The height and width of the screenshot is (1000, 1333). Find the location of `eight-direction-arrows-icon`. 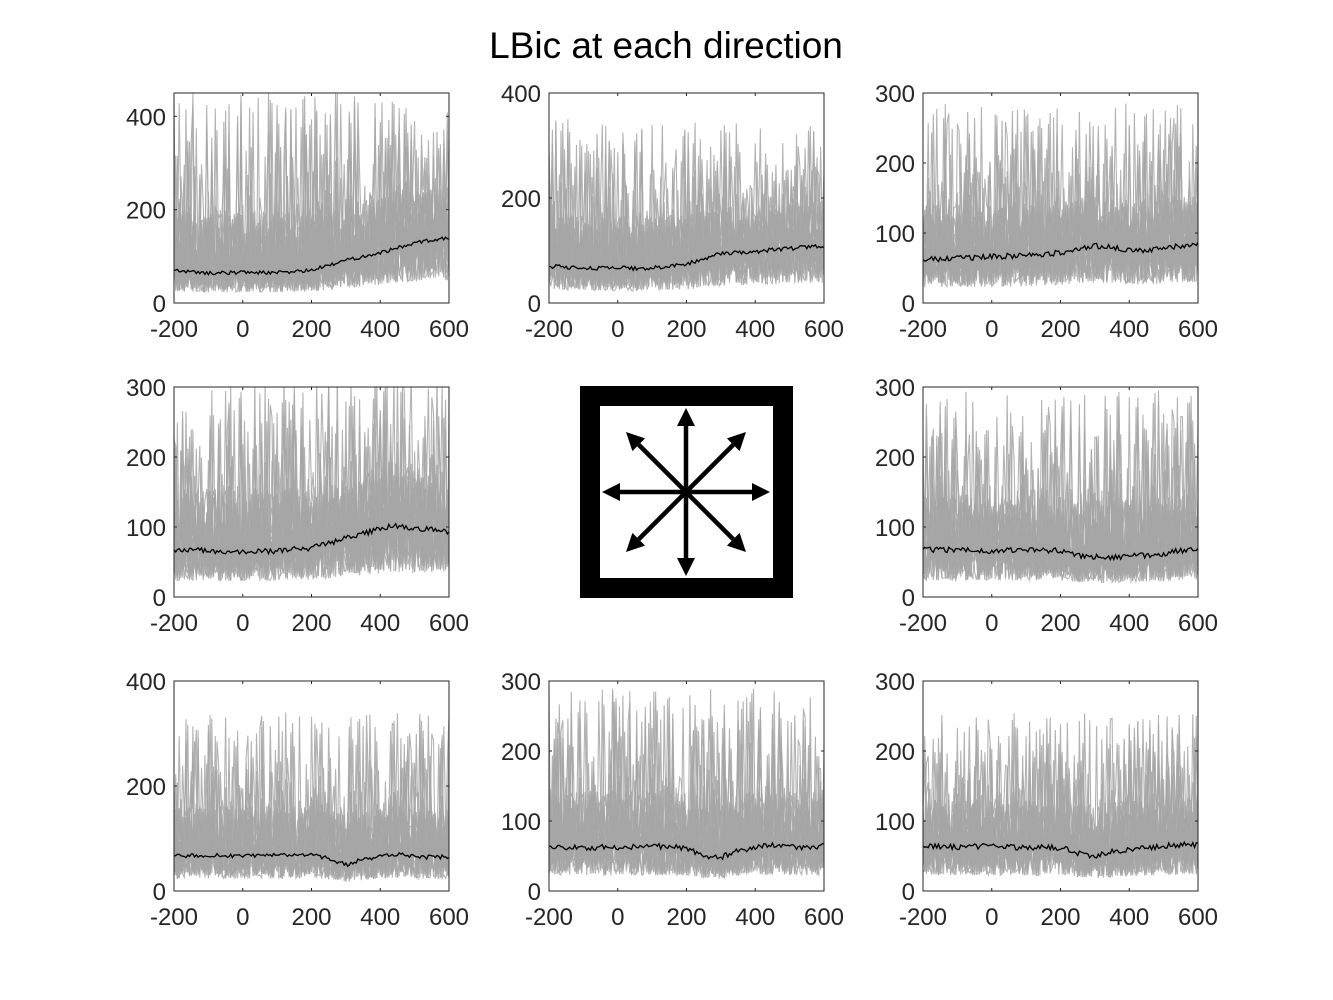

eight-direction-arrows-icon is located at coordinates (686, 492).